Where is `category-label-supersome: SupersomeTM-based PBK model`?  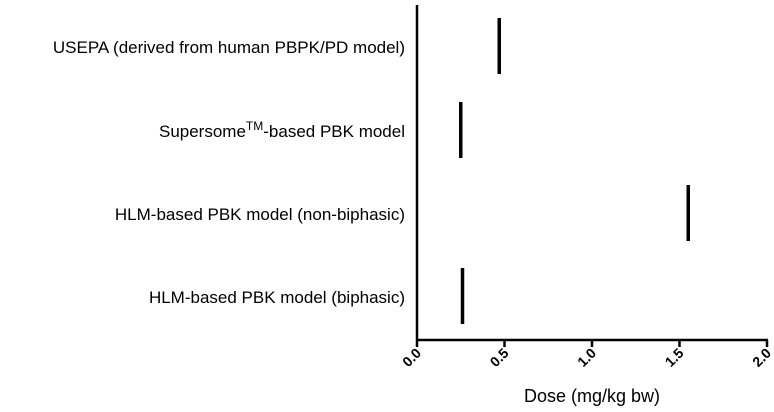 category-label-supersome: SupersomeTM-based PBK model is located at coordinates (282, 130).